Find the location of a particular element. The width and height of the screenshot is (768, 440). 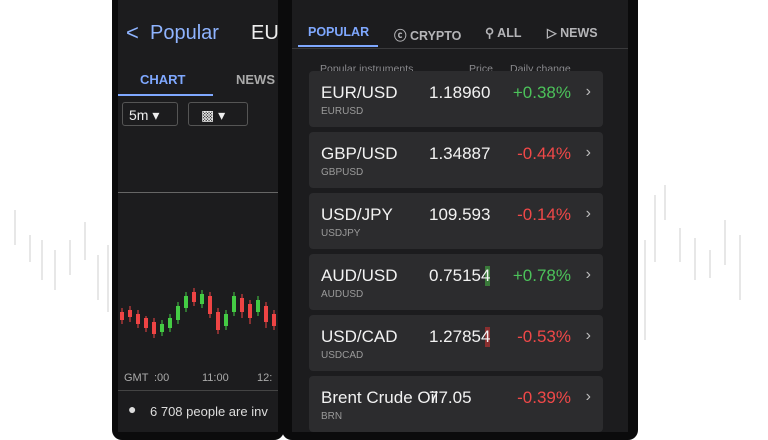

instrument-row: EUR/USD EURUSD 1.18960 +0.38% › is located at coordinates (456, 99).